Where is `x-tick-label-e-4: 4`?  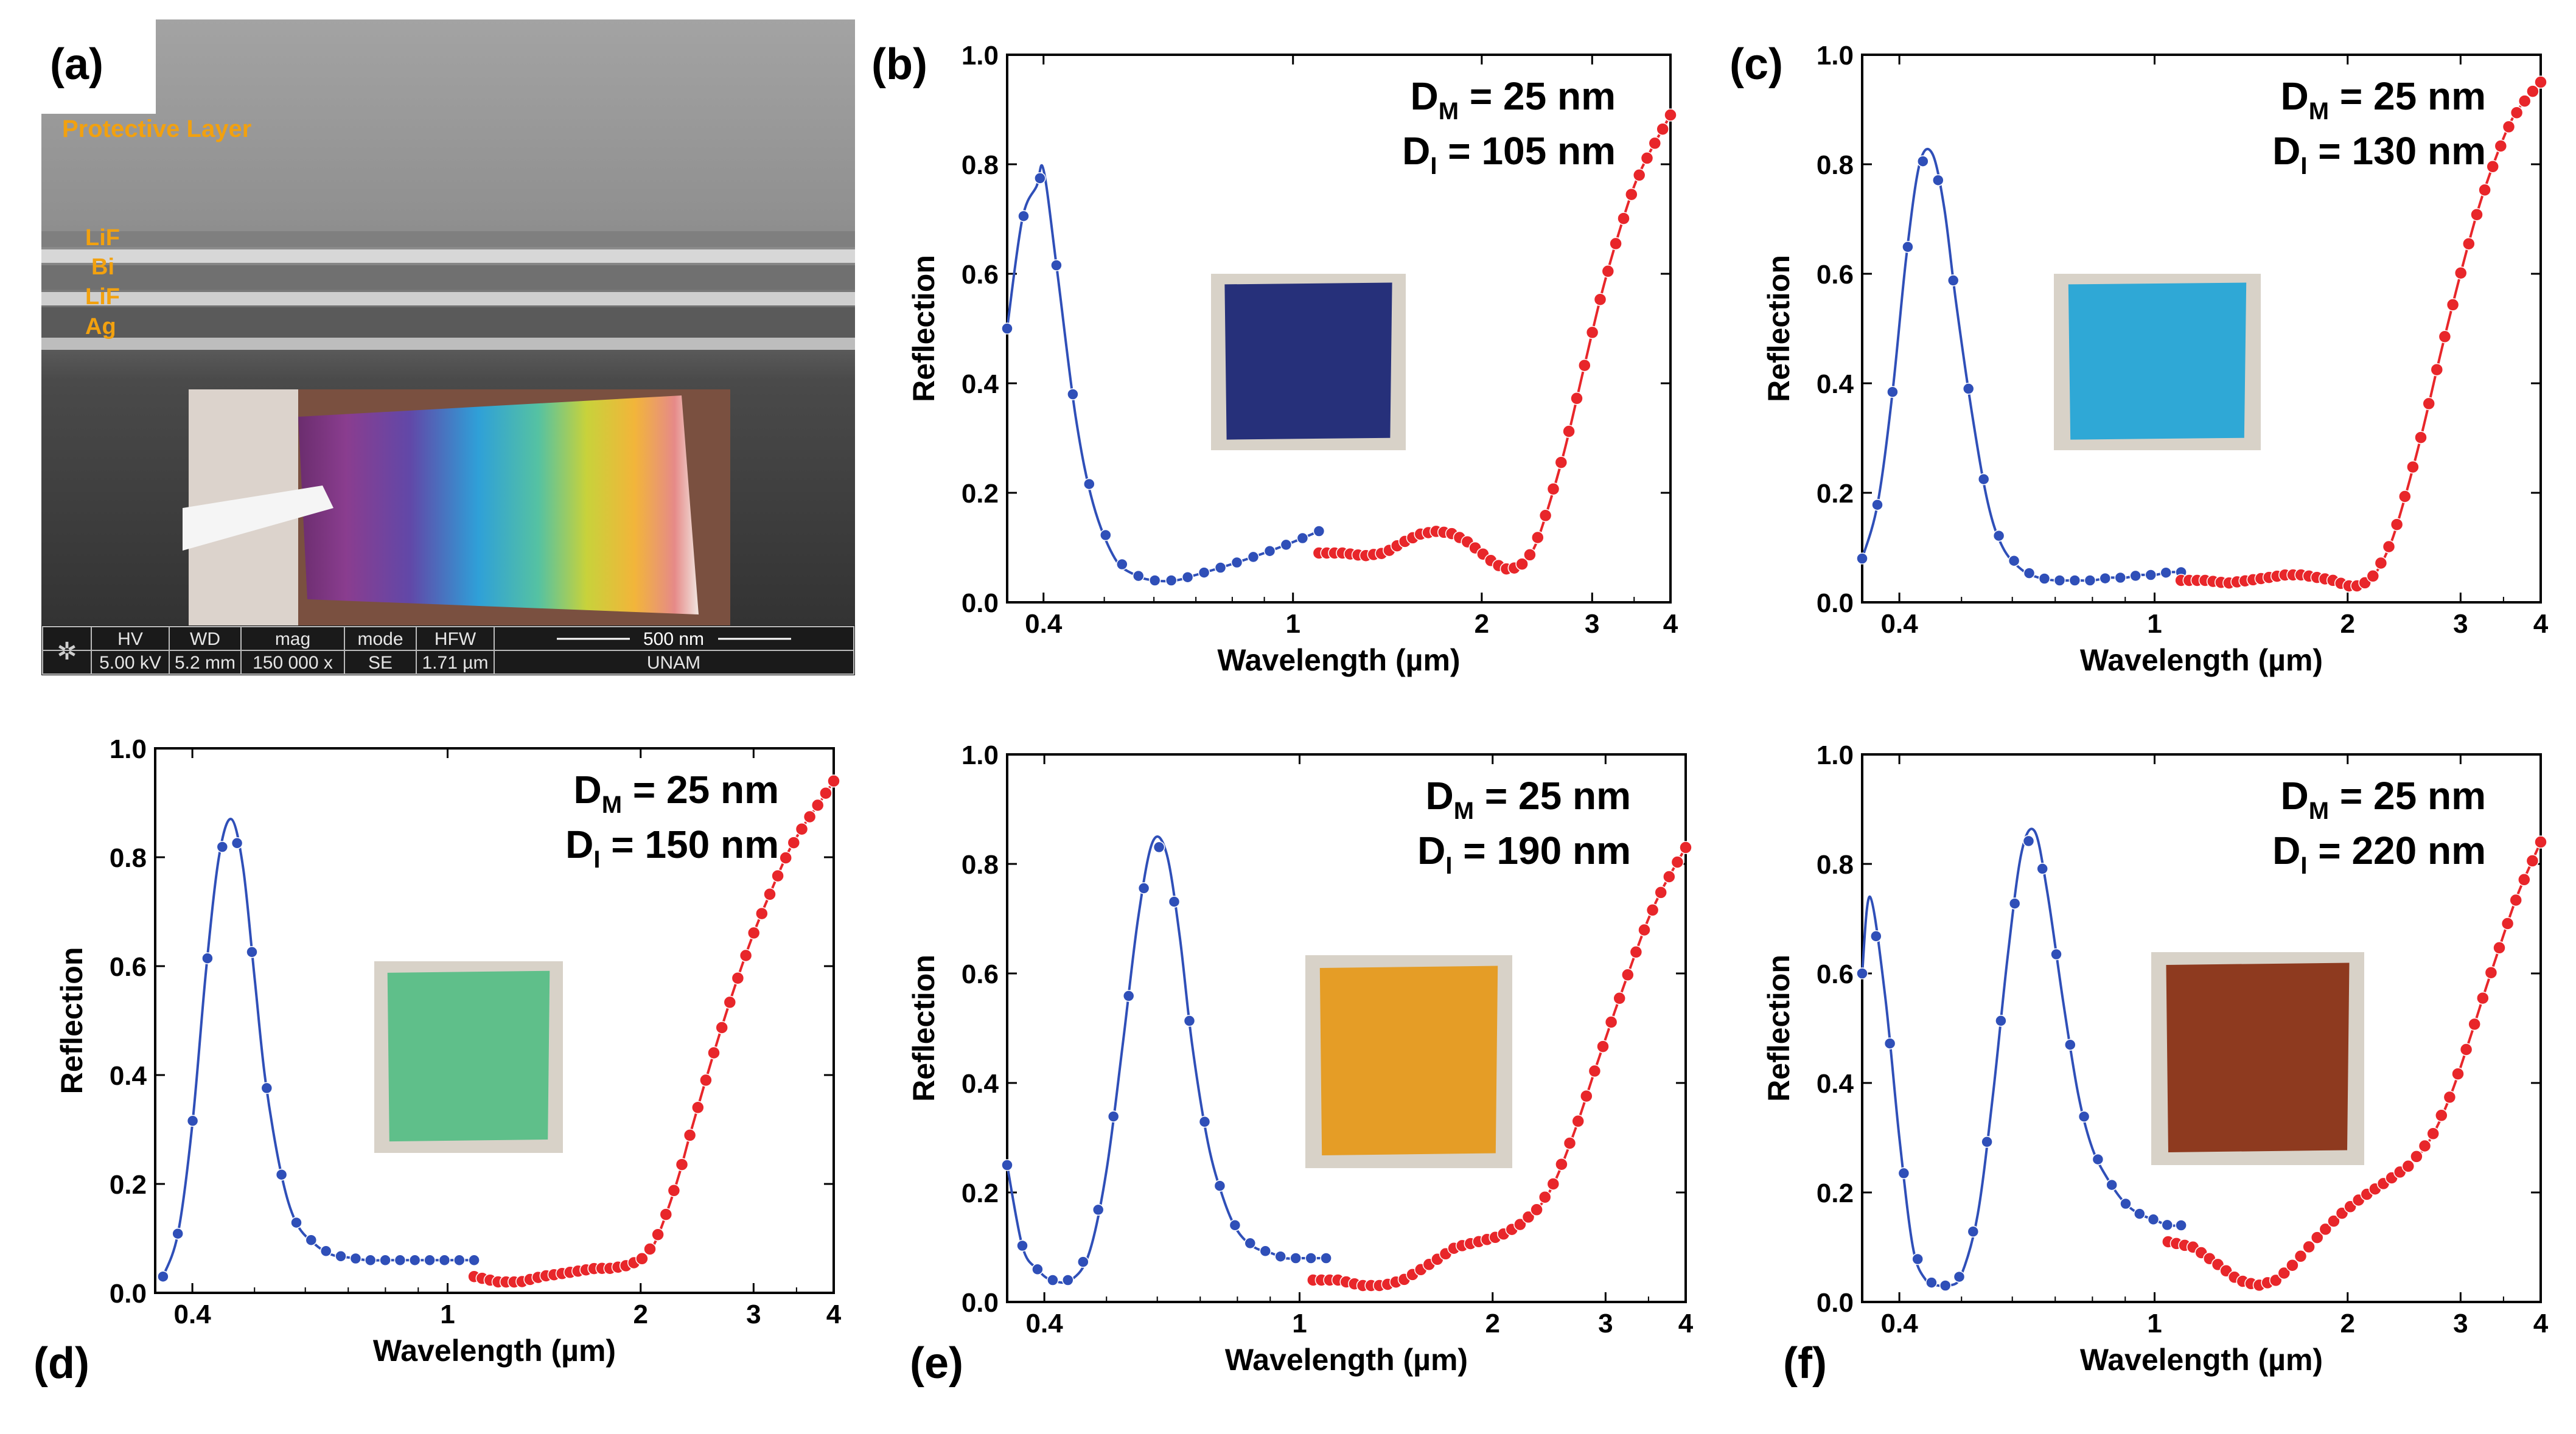
x-tick-label-e-4: 4 is located at coordinates (1686, 1323).